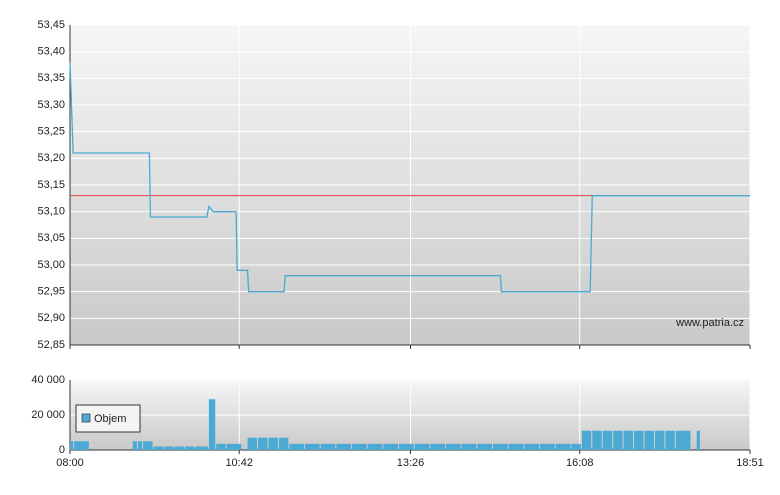 This screenshot has height=495, width=780. What do you see at coordinates (51, 52) in the screenshot?
I see `y-tick-label: 53,40` at bounding box center [51, 52].